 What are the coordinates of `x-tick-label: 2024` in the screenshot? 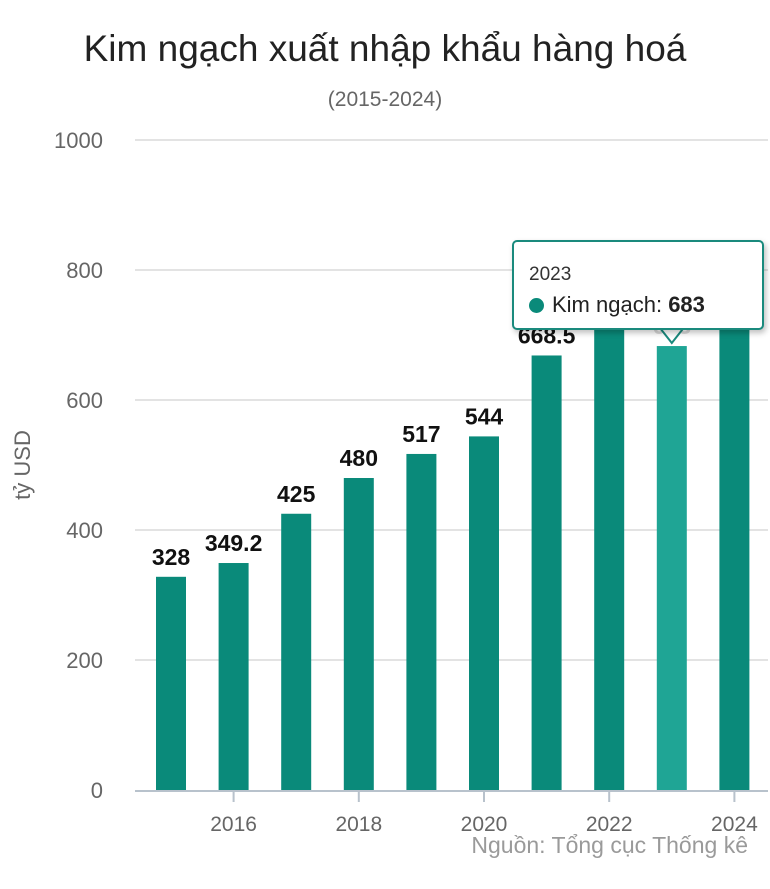 It's located at (734, 824).